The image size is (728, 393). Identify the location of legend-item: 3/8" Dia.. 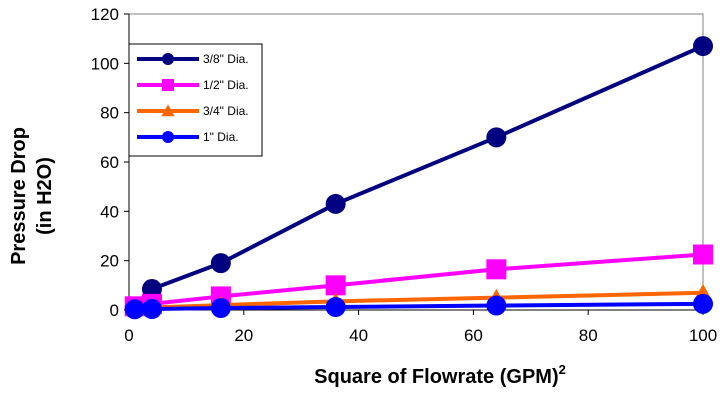
(193, 59).